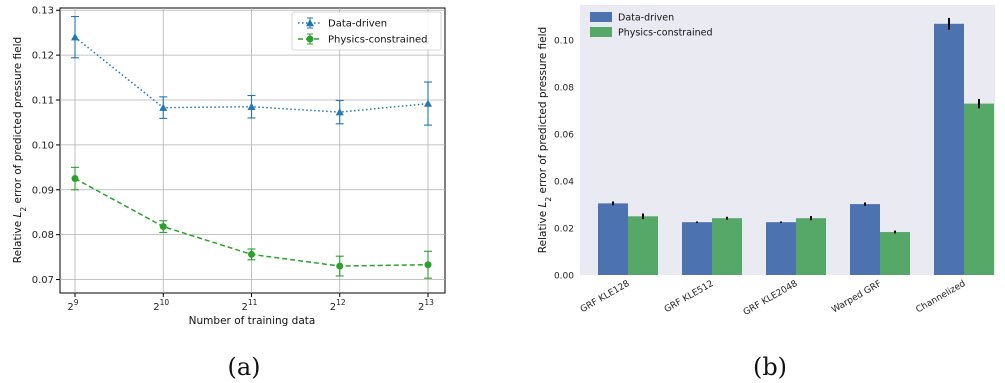 The image size is (1005, 383). What do you see at coordinates (251, 222) in the screenshot?
I see `panel-a-series-physics-constrained` at bounding box center [251, 222].